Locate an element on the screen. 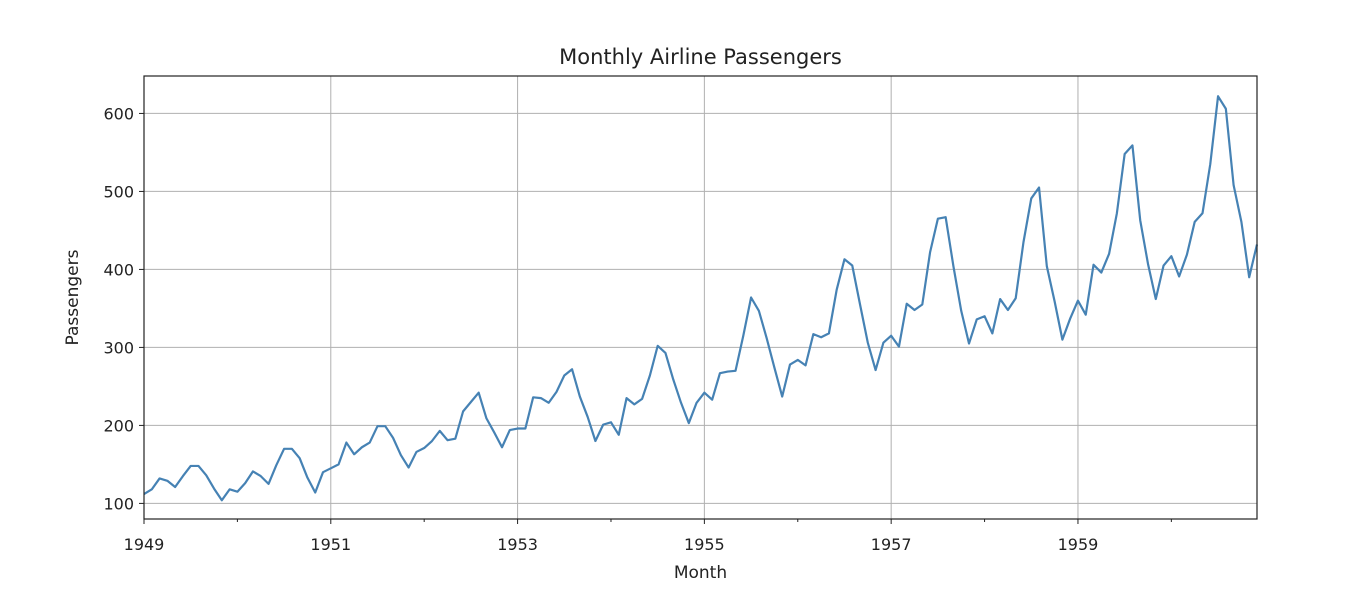 This screenshot has height=602, width=1354. x-tick-label: 1951 is located at coordinates (330, 544).